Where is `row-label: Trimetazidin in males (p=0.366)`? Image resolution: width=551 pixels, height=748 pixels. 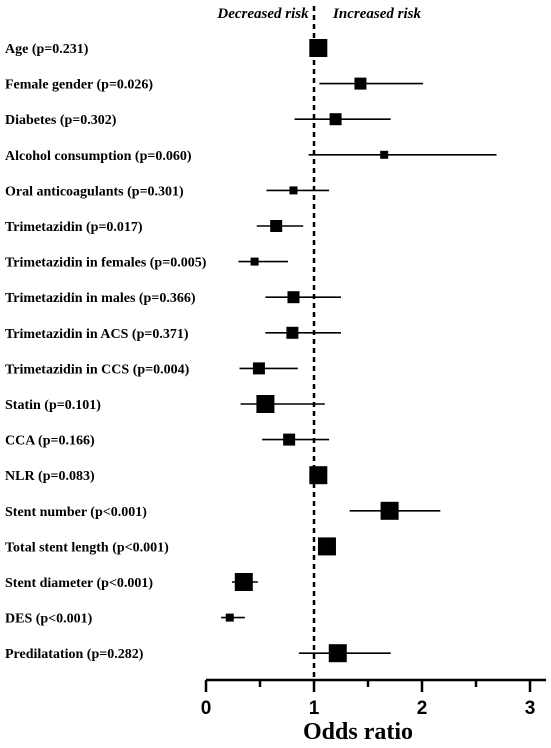
row-label: Trimetazidin in males (p=0.366) is located at coordinates (100, 298).